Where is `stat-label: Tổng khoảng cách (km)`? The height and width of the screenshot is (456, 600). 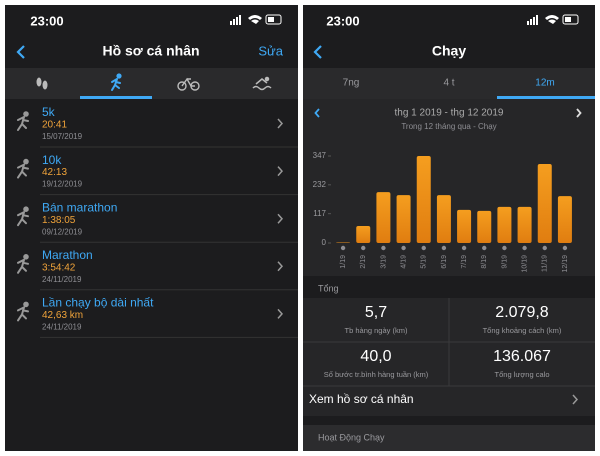
stat-label: Tổng khoảng cách (km) is located at coordinates (522, 330).